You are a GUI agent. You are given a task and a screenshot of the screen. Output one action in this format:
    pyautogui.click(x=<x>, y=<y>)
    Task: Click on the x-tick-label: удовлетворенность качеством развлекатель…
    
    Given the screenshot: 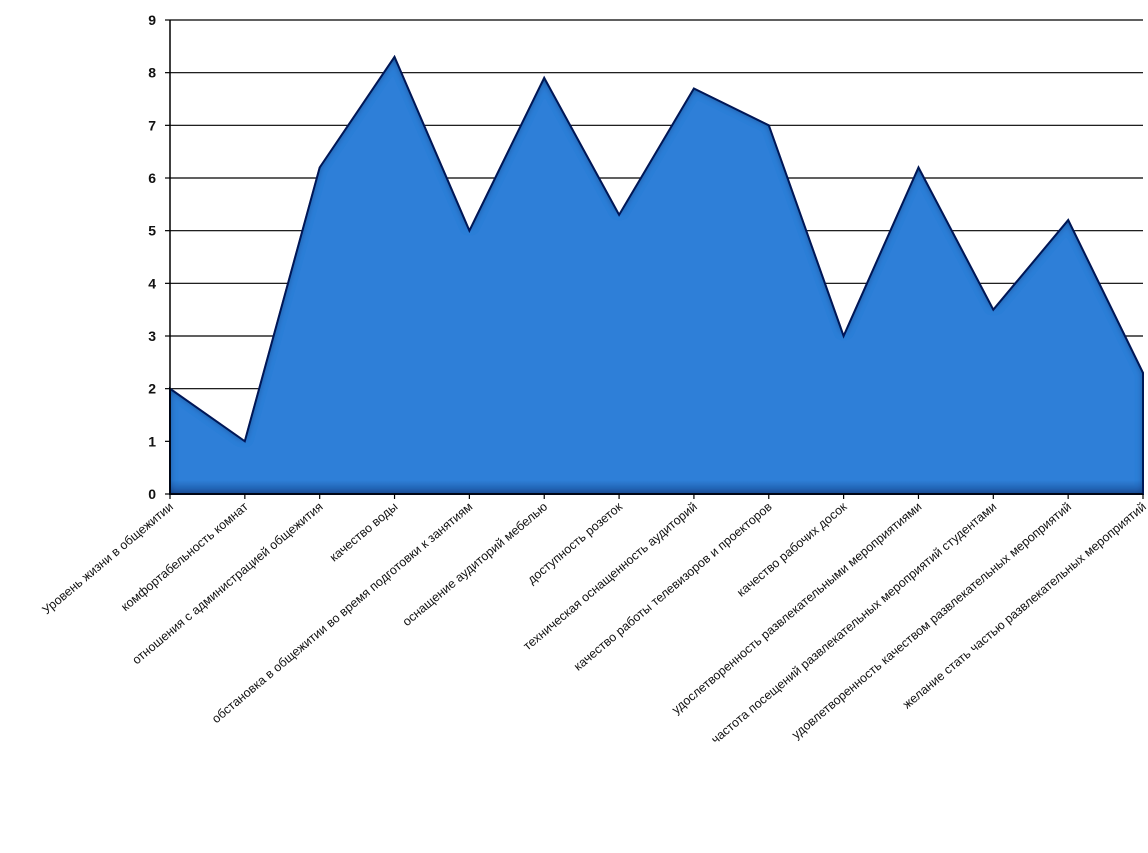 What is the action you would take?
    pyautogui.click(x=931, y=621)
    